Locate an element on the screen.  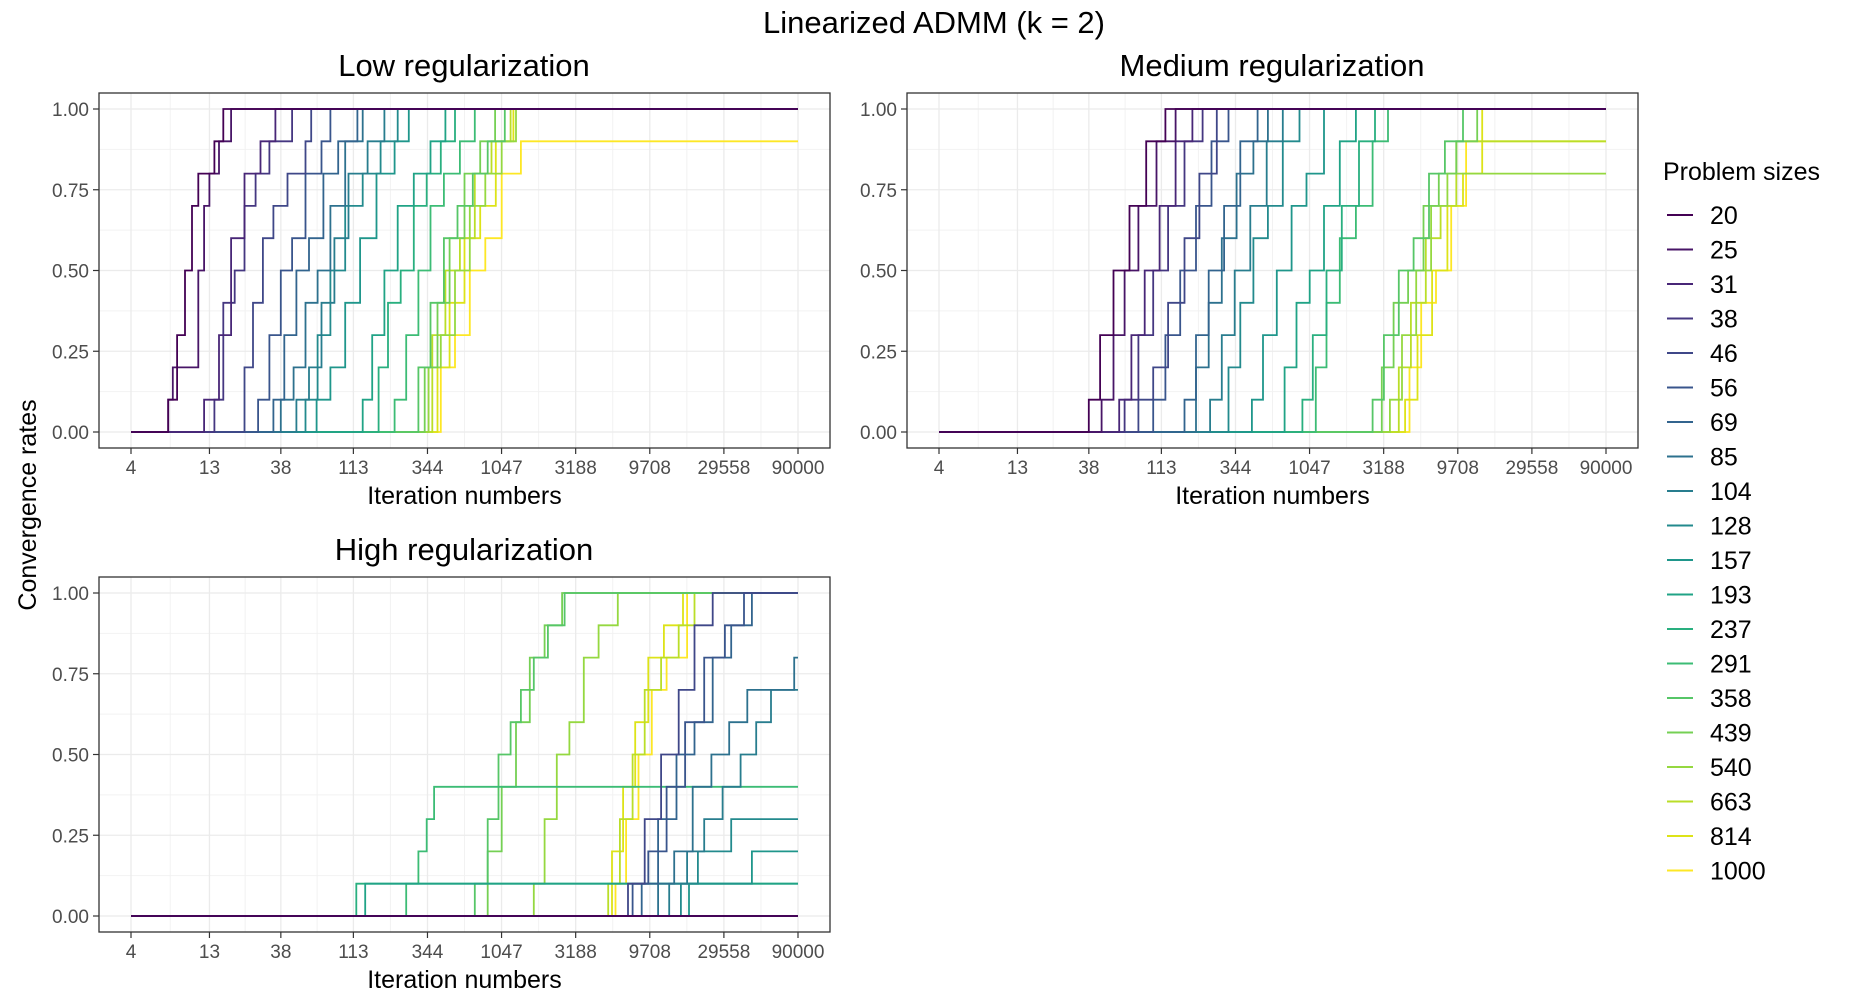
legend-label-1000: 1000 is located at coordinates (1738, 872).